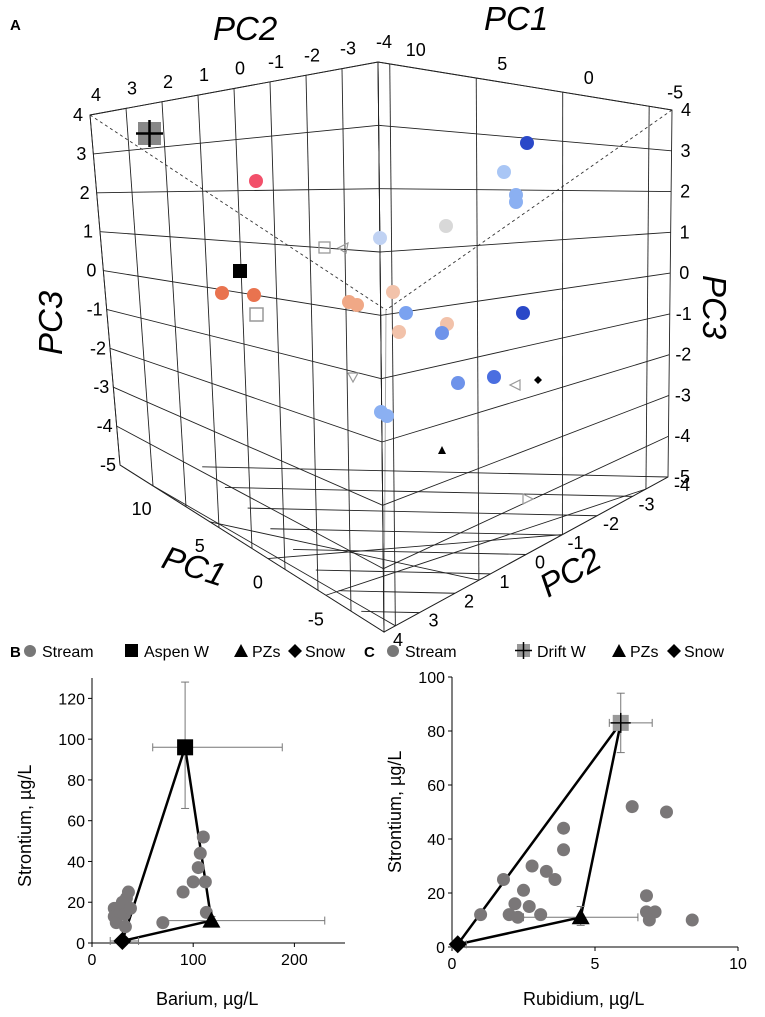 Image resolution: width=765 pixels, height=1017 pixels. Describe the element at coordinates (142, 509) in the screenshot. I see `pca-pc1-tick-bottom: 10` at that location.